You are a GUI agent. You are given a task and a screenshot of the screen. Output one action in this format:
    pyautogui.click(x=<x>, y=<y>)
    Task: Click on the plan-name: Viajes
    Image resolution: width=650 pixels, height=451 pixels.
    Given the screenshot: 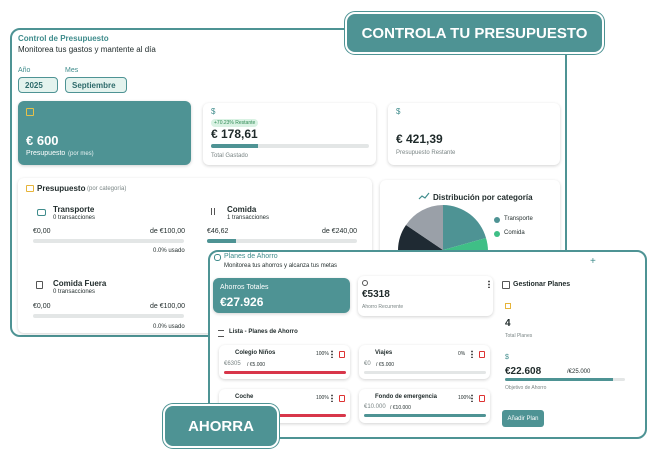 What is the action you would take?
    pyautogui.click(x=384, y=353)
    